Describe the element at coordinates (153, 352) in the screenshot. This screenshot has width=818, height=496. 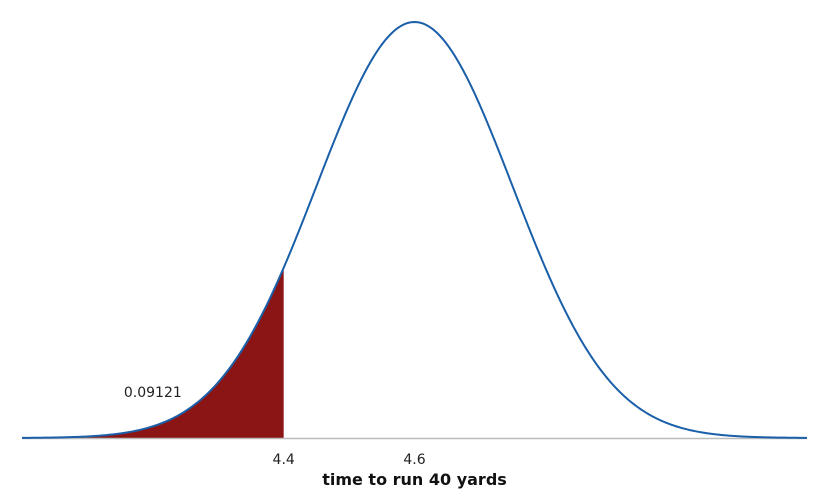
I see `shaded-tail-area` at that location.